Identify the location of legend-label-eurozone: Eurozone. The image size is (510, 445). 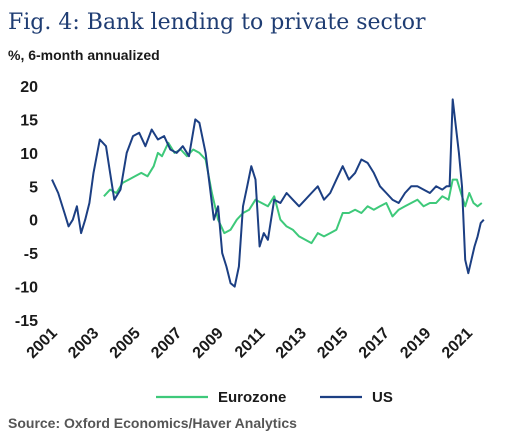
(252, 397).